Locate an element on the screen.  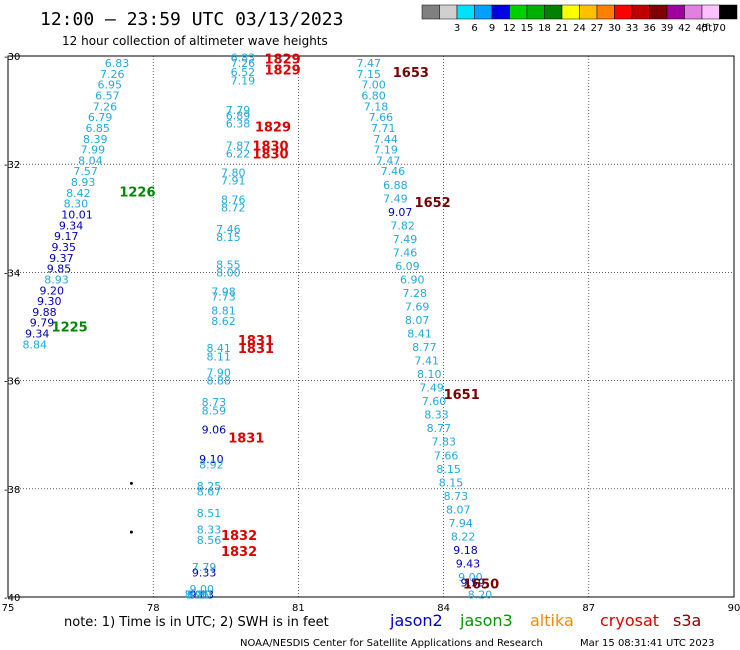
swh-value: 6.85 is located at coordinates (97, 128).